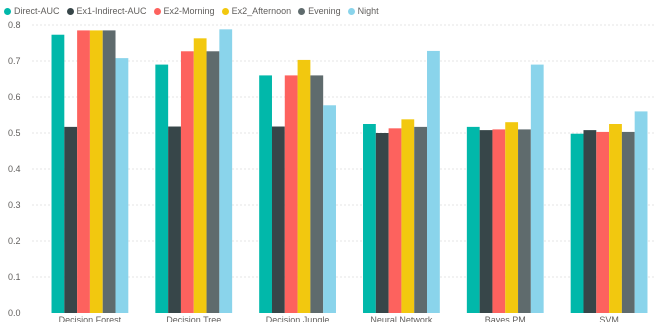 Image resolution: width=661 pixels, height=322 pixels. I want to click on legend-label: Ex2-Morning, so click(189, 11).